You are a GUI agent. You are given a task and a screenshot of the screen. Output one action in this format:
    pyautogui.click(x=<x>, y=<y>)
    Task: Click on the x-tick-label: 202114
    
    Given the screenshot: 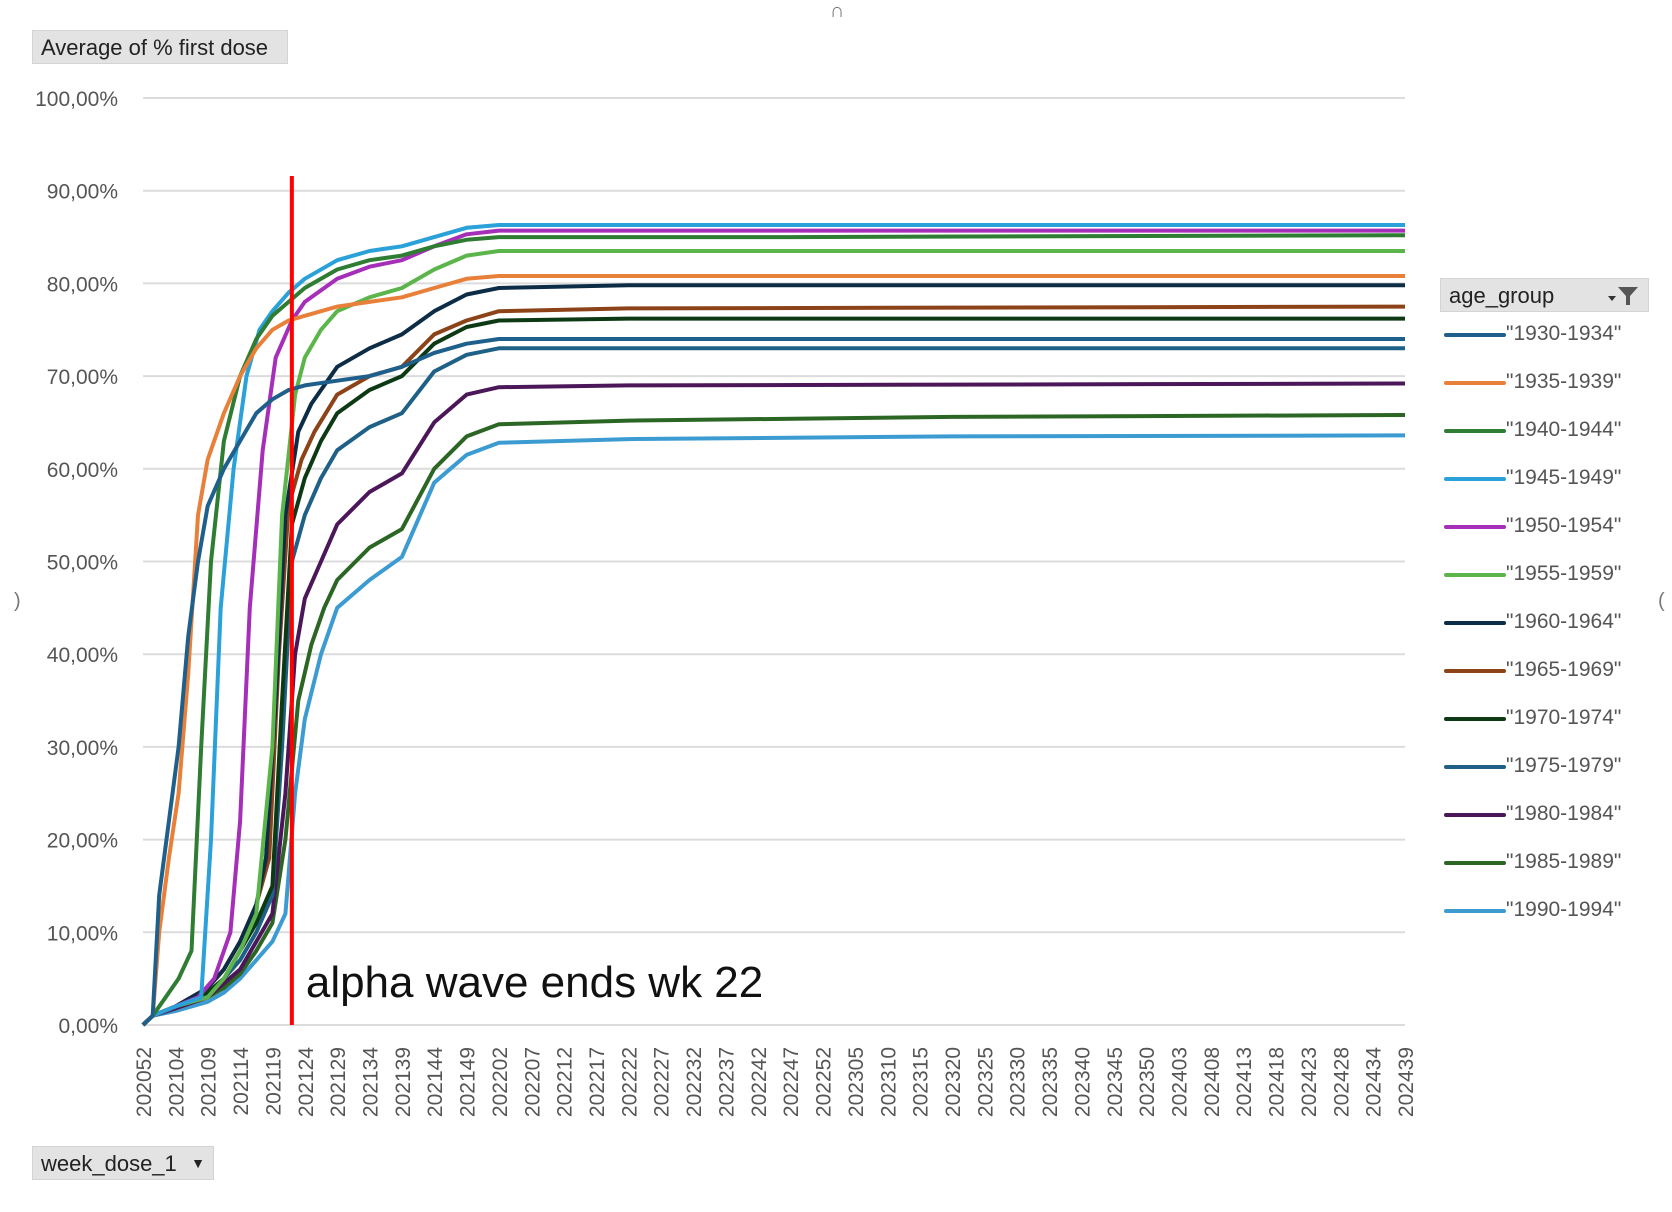 What is the action you would take?
    pyautogui.click(x=241, y=1081)
    